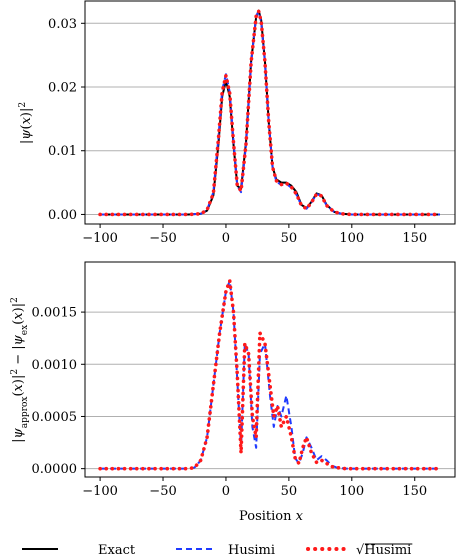 This screenshot has height=559, width=457. Describe the element at coordinates (271, 516) in the screenshot. I see `bottom-xlabel: Position x` at that location.